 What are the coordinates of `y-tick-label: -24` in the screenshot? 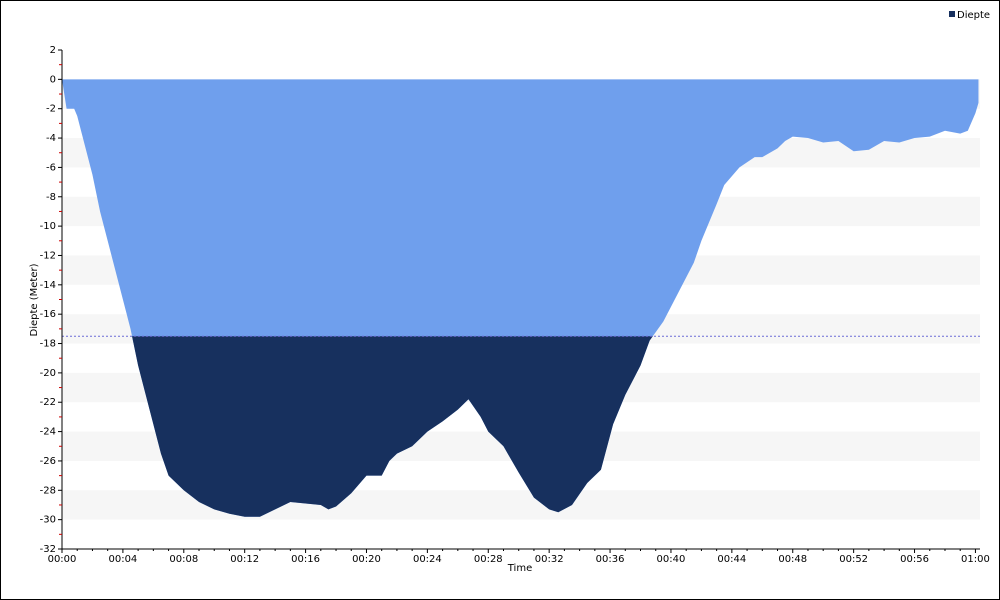 It's located at (48, 432).